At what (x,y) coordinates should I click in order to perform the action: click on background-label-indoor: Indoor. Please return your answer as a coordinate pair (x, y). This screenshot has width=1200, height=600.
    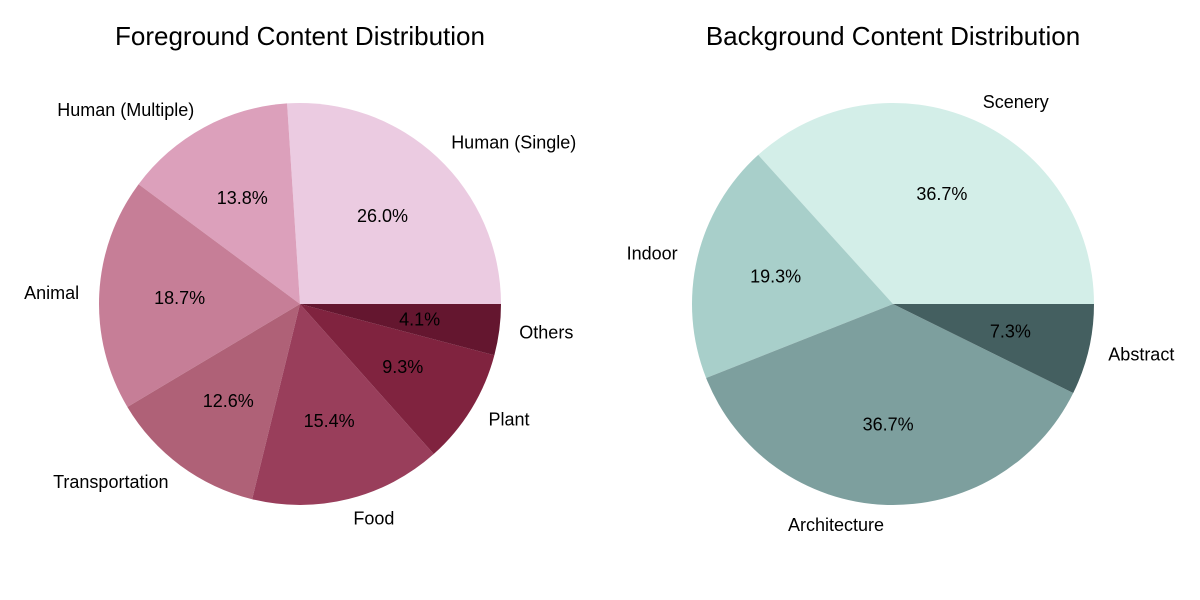
    Looking at the image, I should click on (652, 254).